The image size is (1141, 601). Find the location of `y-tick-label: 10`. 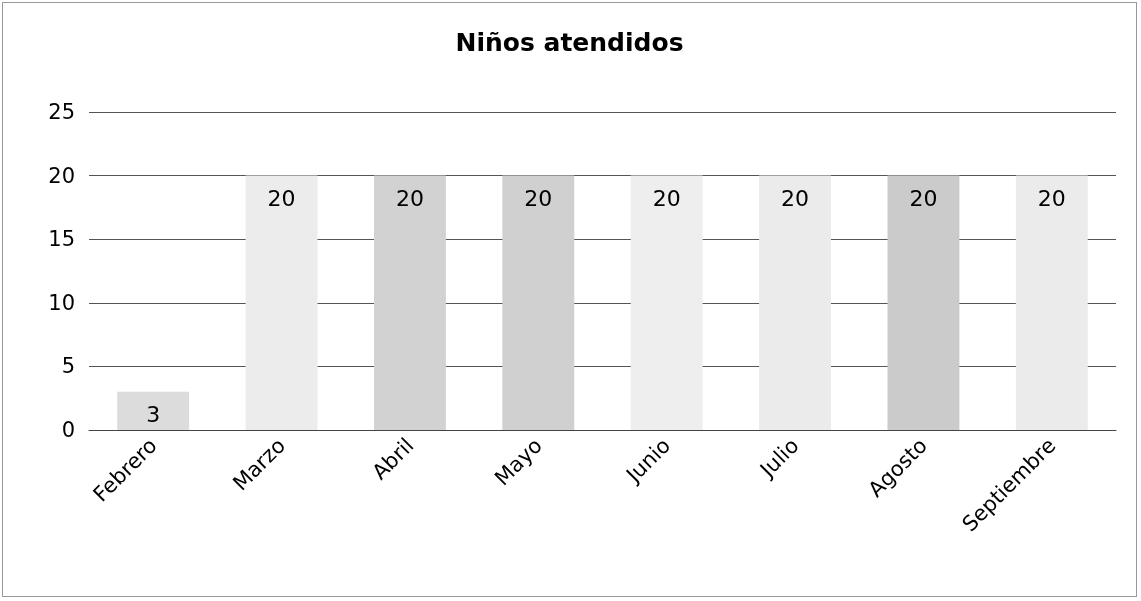

y-tick-label: 10 is located at coordinates (61, 302).